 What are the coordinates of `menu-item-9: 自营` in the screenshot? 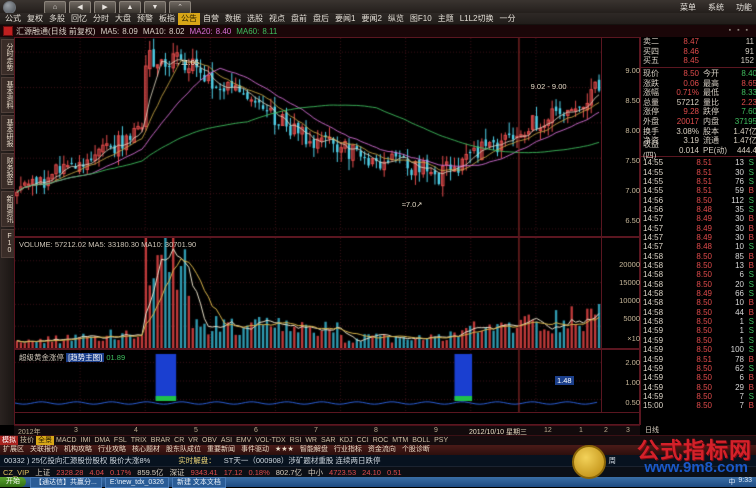 It's located at (211, 19).